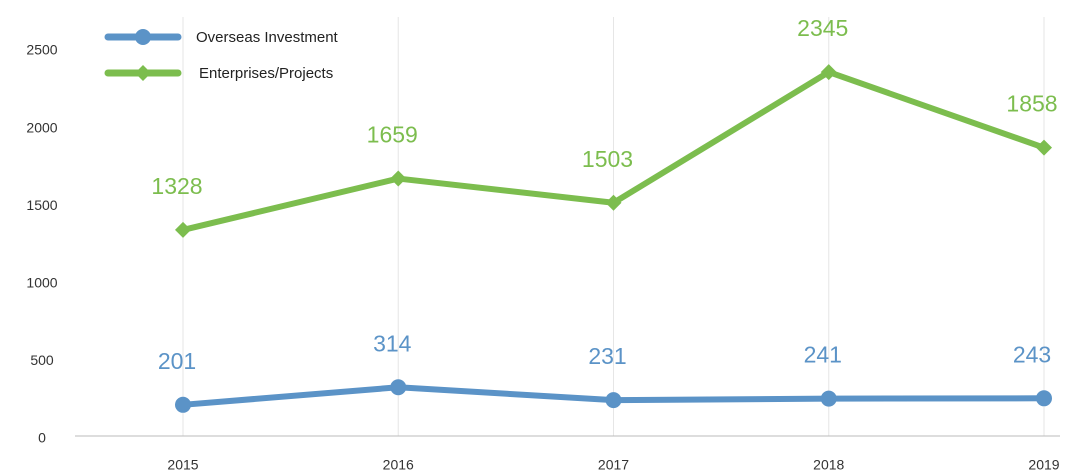 The width and height of the screenshot is (1069, 474). Describe the element at coordinates (398, 465) in the screenshot. I see `x-tick-label: 2016` at that location.